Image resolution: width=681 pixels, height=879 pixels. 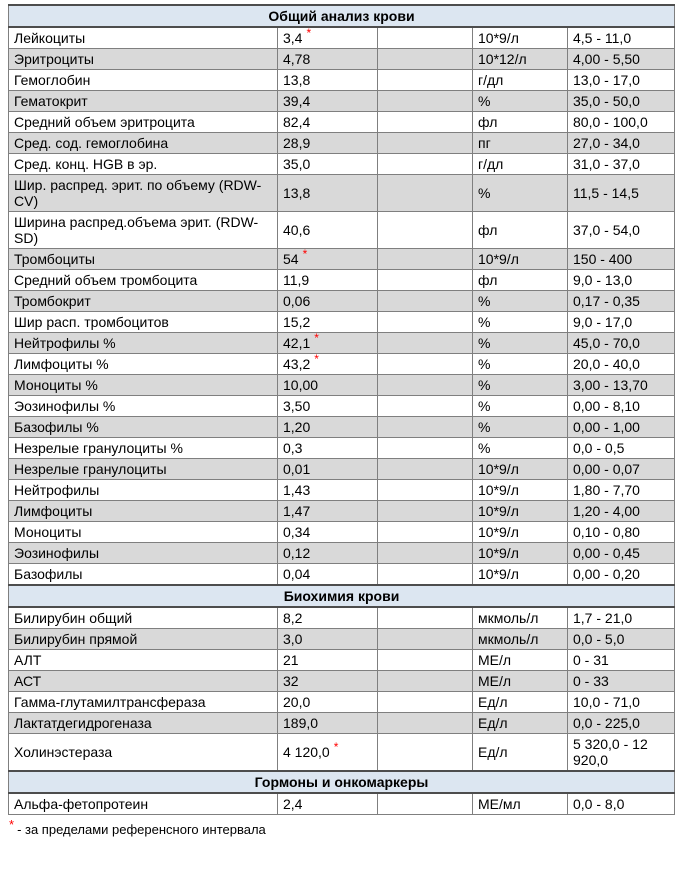 What do you see at coordinates (327, 752) in the screenshot?
I see `value-cell: 4 120,0 *` at bounding box center [327, 752].